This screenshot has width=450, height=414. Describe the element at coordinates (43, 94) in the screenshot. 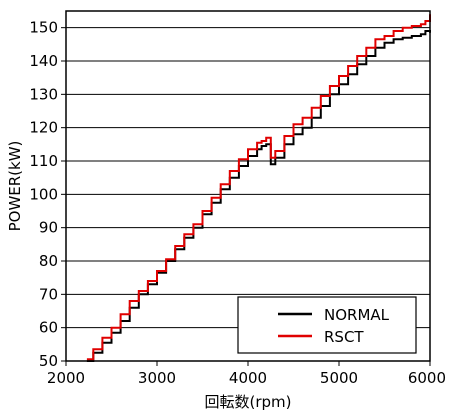

I see `tick-label-y-130: 130` at that location.